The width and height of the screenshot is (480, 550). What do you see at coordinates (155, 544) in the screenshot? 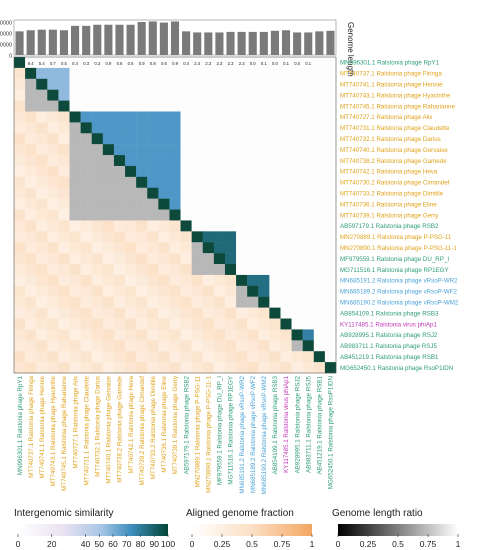
I see `legend-tick-label: 90` at bounding box center [155, 544].